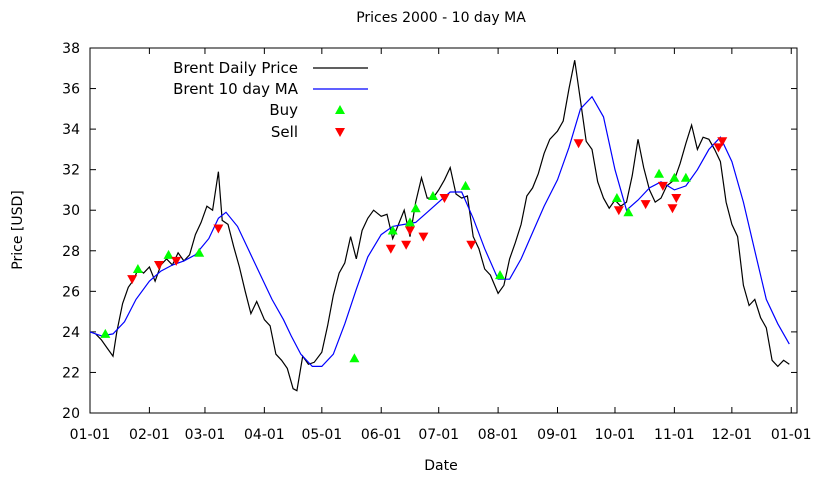 The height and width of the screenshot is (480, 824). What do you see at coordinates (674, 435) in the screenshot?
I see `x-tick-label: 11-01` at bounding box center [674, 435].